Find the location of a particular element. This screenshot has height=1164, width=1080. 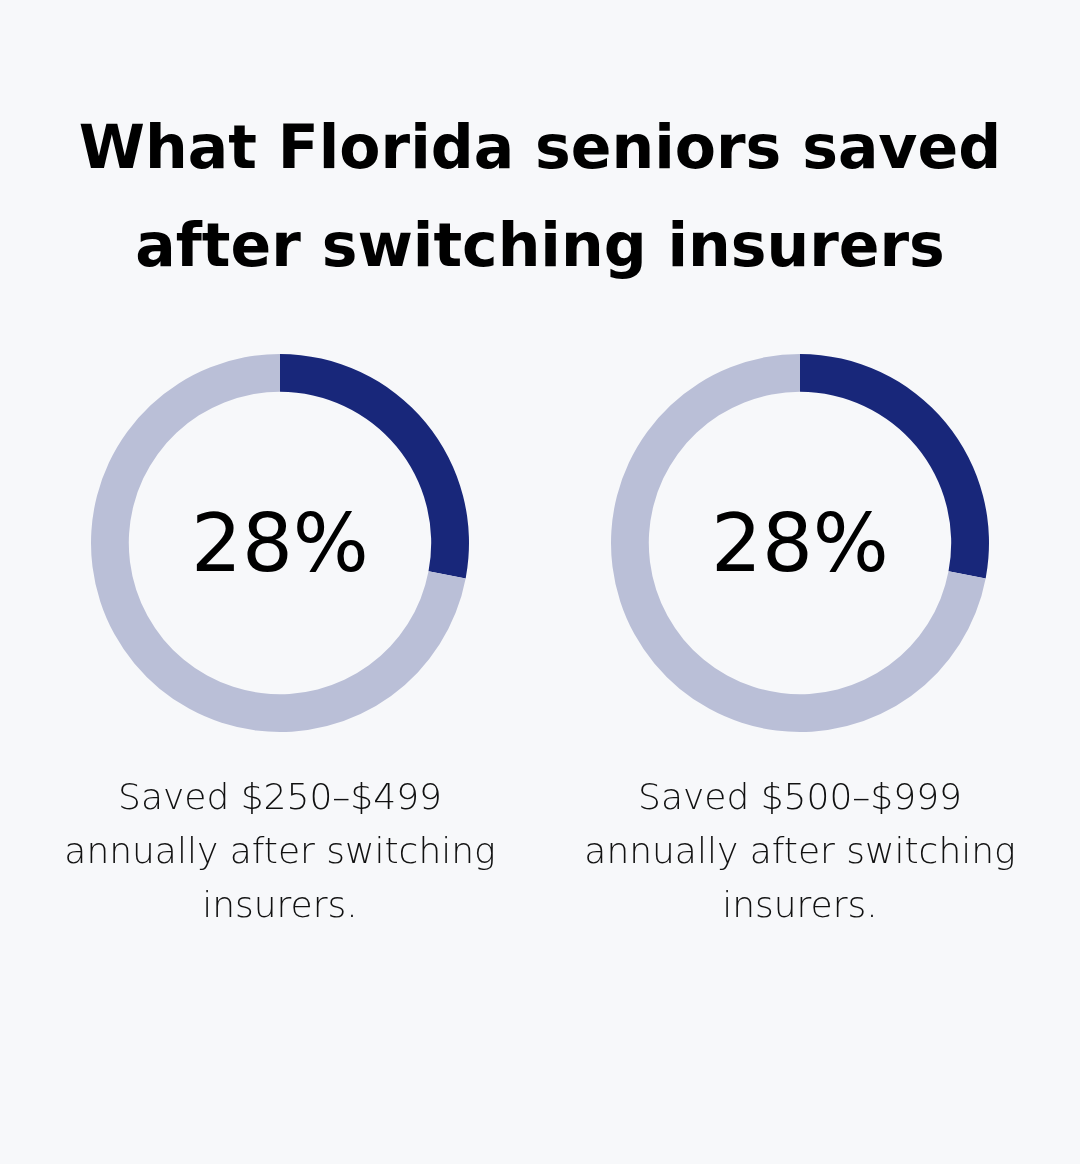

text: Saved $500–$999 annually after switching insurers. is located at coordinates (800, 851).